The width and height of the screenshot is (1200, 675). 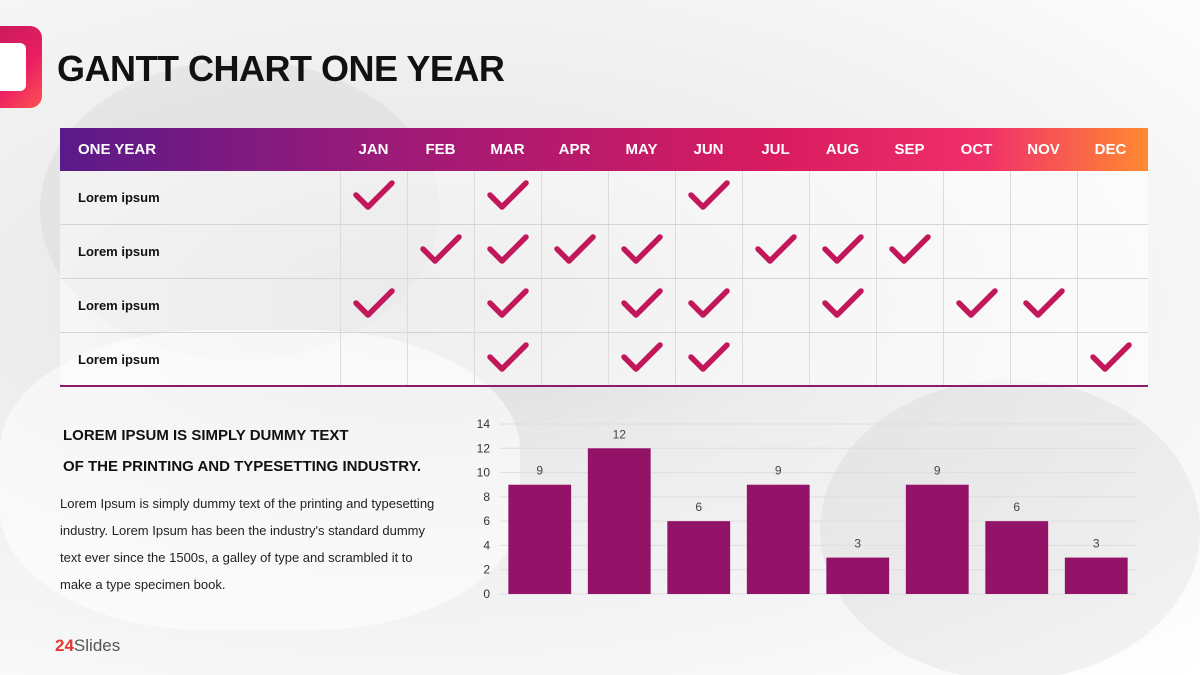 What do you see at coordinates (486, 545) in the screenshot?
I see `y-tick-label: 4` at bounding box center [486, 545].